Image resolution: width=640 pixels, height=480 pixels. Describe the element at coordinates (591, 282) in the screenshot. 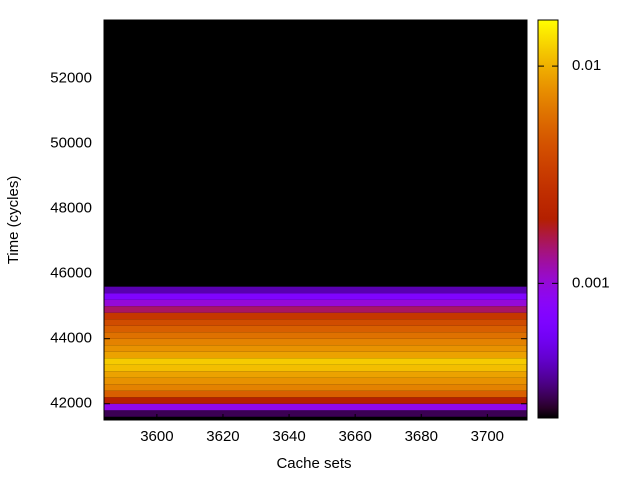

I see `colorbar-tick-label: 0.001` at that location.